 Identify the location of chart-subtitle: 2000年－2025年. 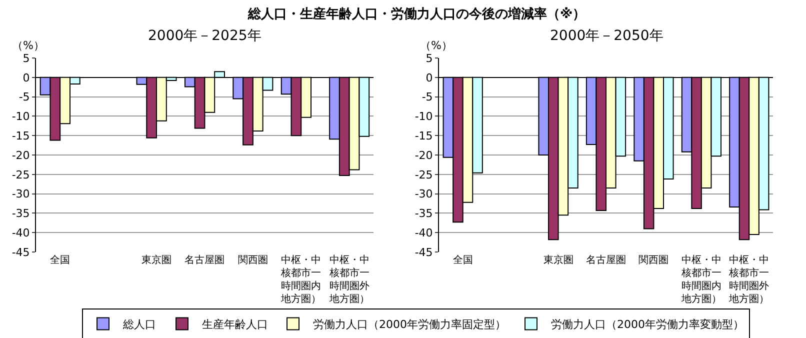
(205, 36).